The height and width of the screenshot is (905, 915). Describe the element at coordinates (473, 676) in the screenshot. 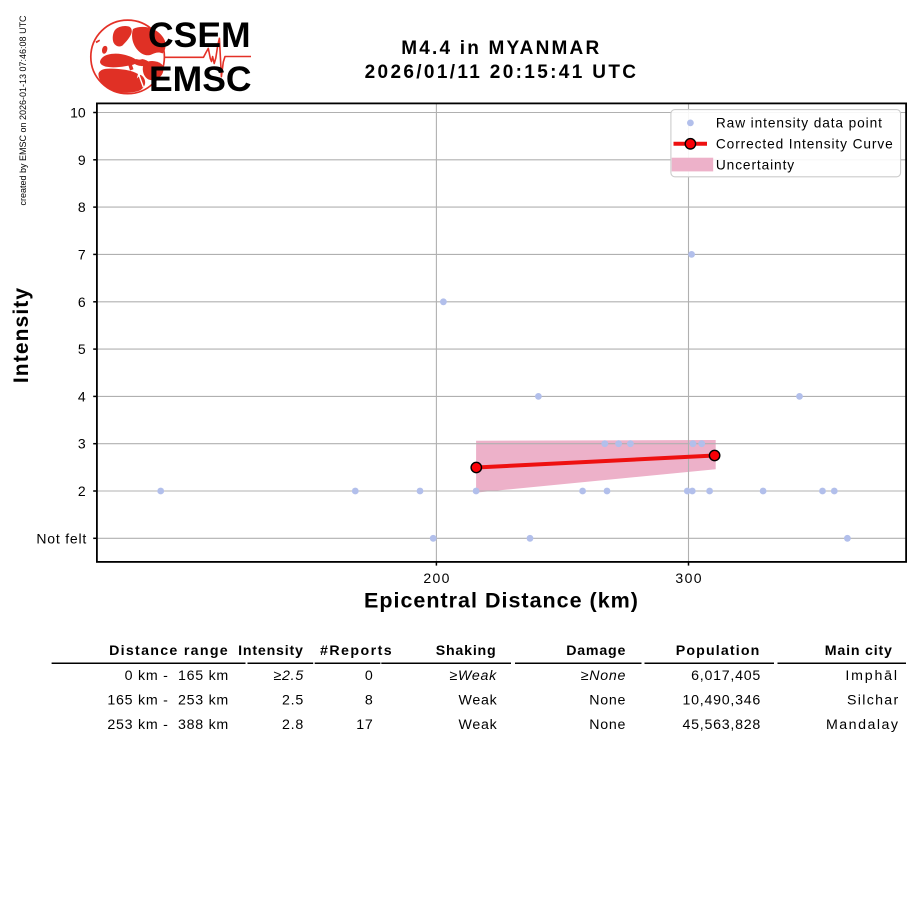

I see `svg-text: ≥Weak` at that location.